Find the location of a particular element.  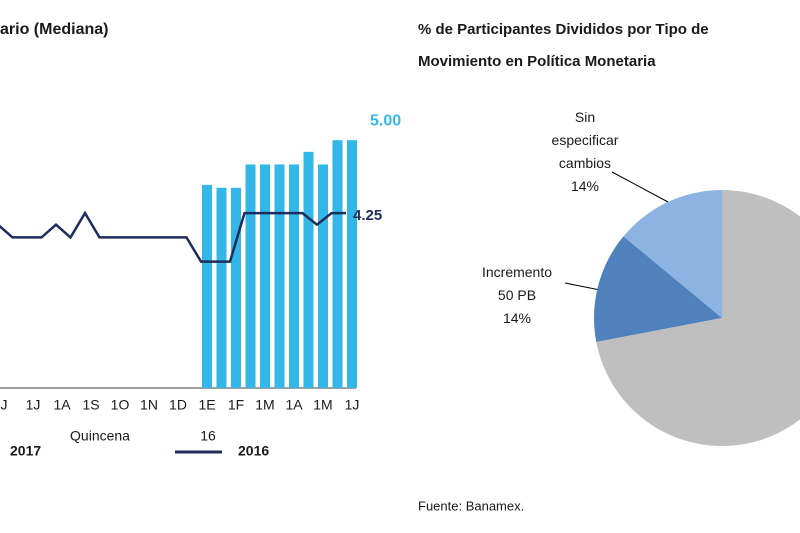

legend-label: 2017 is located at coordinates (25, 451).